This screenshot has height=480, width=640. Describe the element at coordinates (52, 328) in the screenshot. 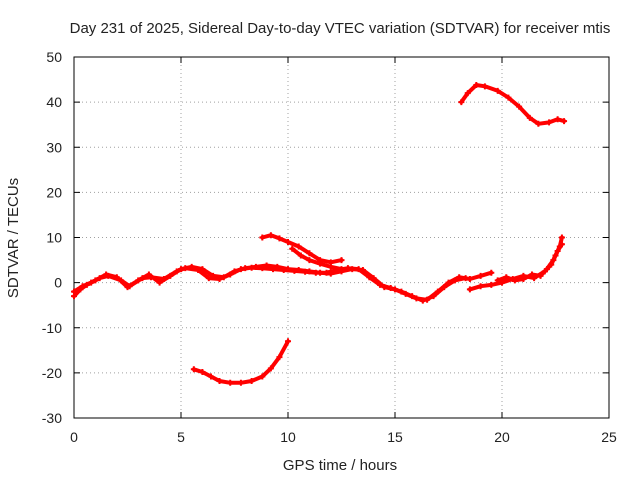

I see `y-tick-label: -10` at that location.